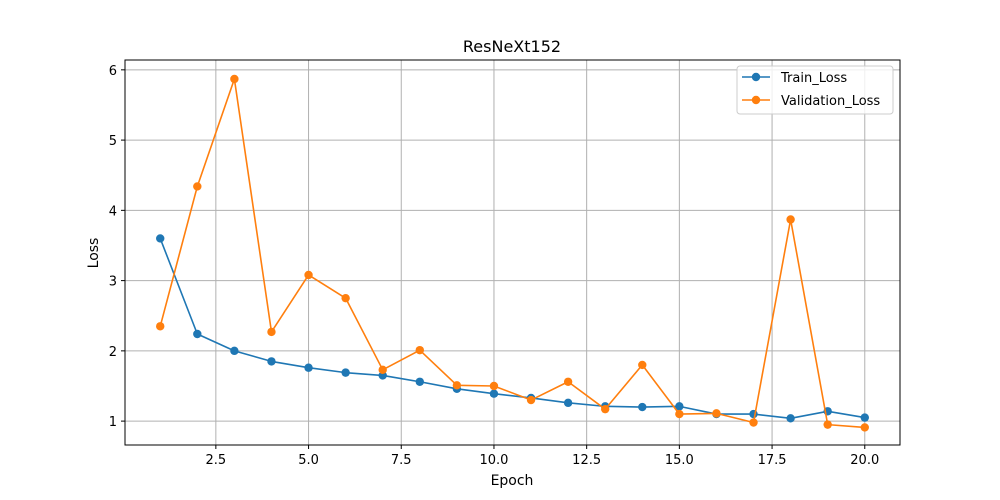 The image size is (1000, 500). Describe the element at coordinates (512, 481) in the screenshot. I see `x-axis-label: Epoch` at that location.